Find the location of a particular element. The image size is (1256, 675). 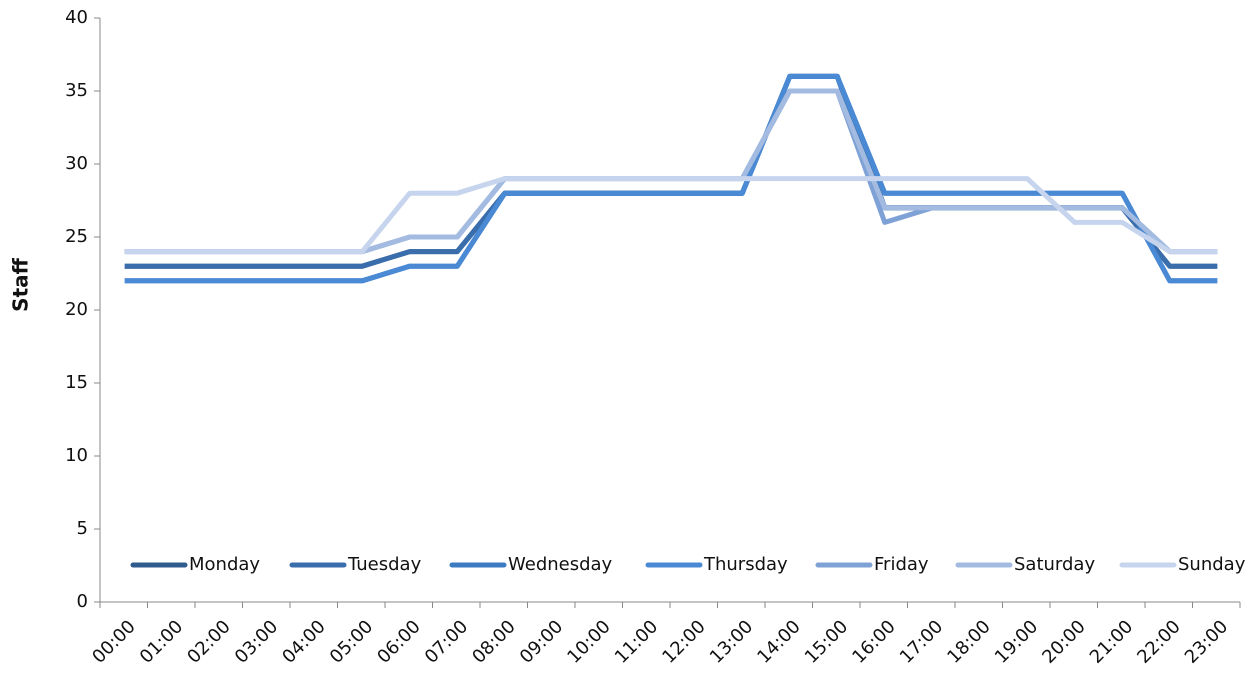

x-tick-label: 10:00 is located at coordinates (589, 642).